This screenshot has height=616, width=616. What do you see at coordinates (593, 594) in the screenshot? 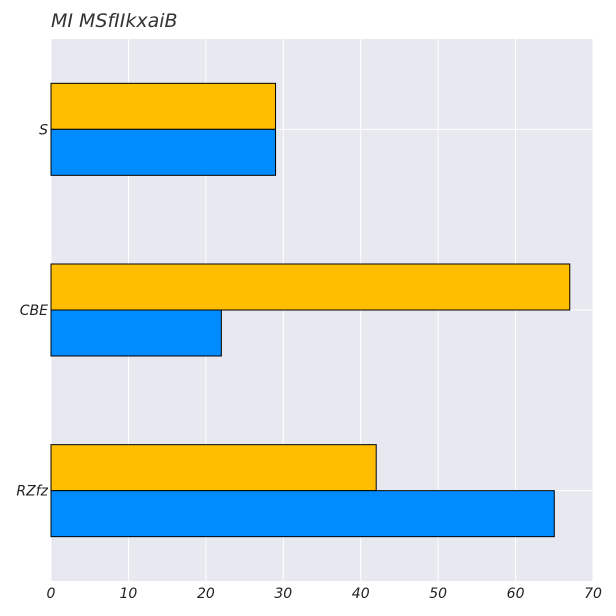
I see `x-tick-label: 70` at bounding box center [593, 594].